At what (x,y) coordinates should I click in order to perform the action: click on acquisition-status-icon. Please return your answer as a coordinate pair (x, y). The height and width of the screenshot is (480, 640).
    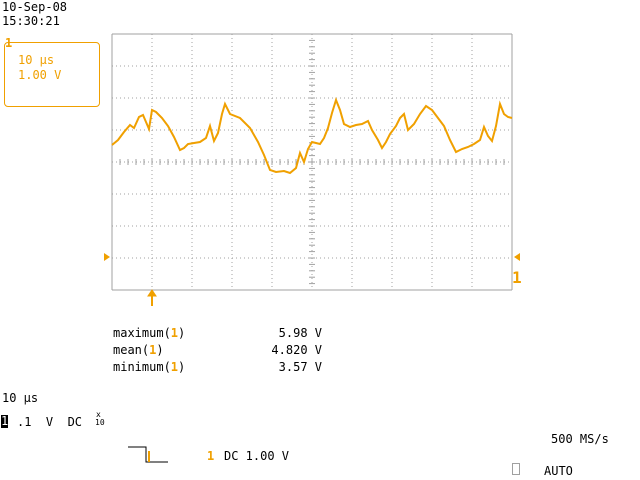
    Looking at the image, I should click on (516, 469).